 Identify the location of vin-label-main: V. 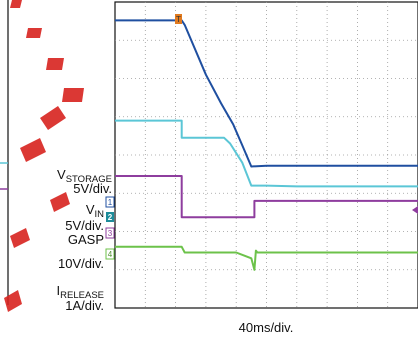
(90, 209).